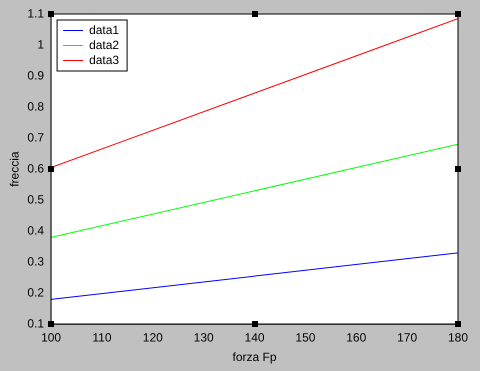 This screenshot has height=371, width=480. What do you see at coordinates (35, 199) in the screenshot?
I see `y-tick-label: 0.5` at bounding box center [35, 199].